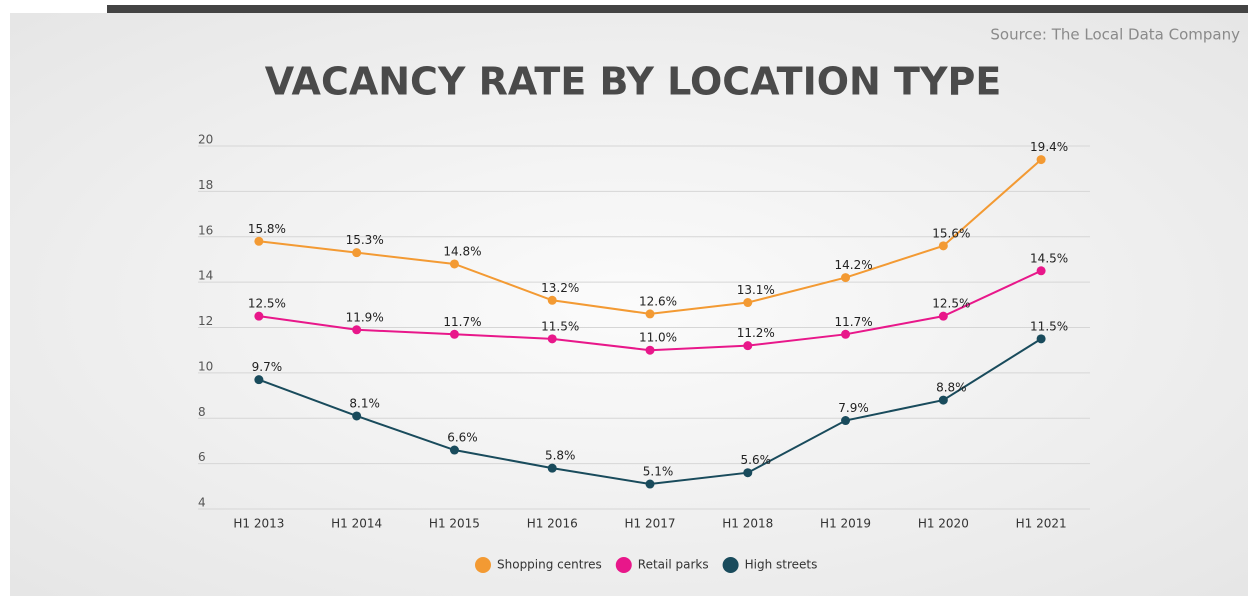  I want to click on x-tick-label: H1 2013, so click(258, 524).